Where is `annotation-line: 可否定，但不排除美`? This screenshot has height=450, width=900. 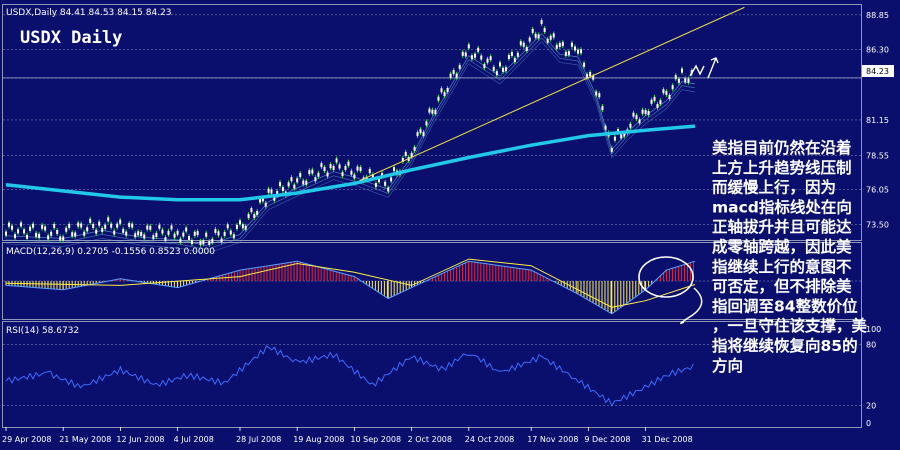
annotation-line: 可否定，但不排除美 is located at coordinates (782, 286).